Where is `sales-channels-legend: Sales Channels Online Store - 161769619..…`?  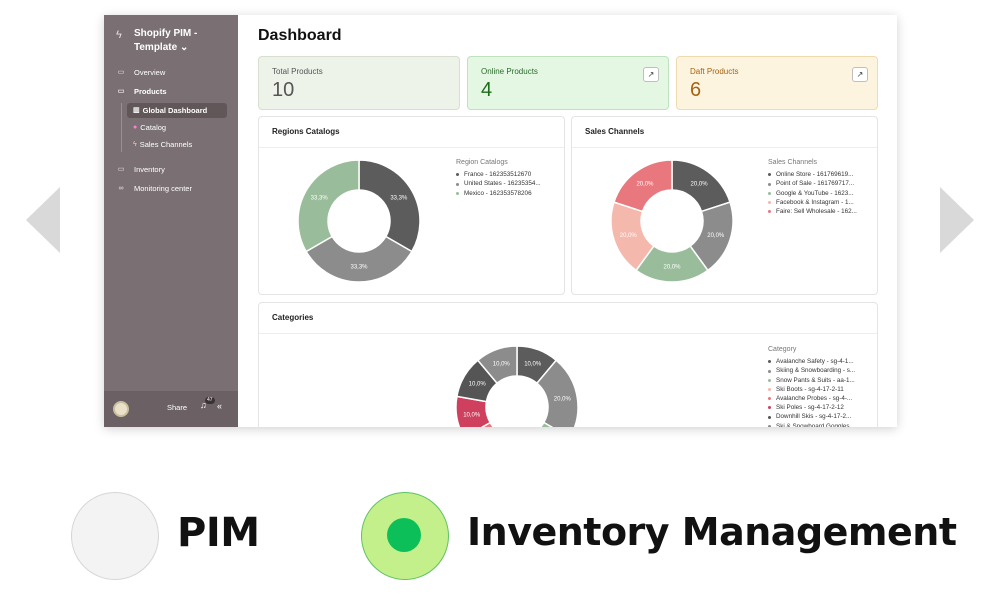 sales-channels-legend: Sales Channels Online Store - 161769619..… is located at coordinates (820, 187).